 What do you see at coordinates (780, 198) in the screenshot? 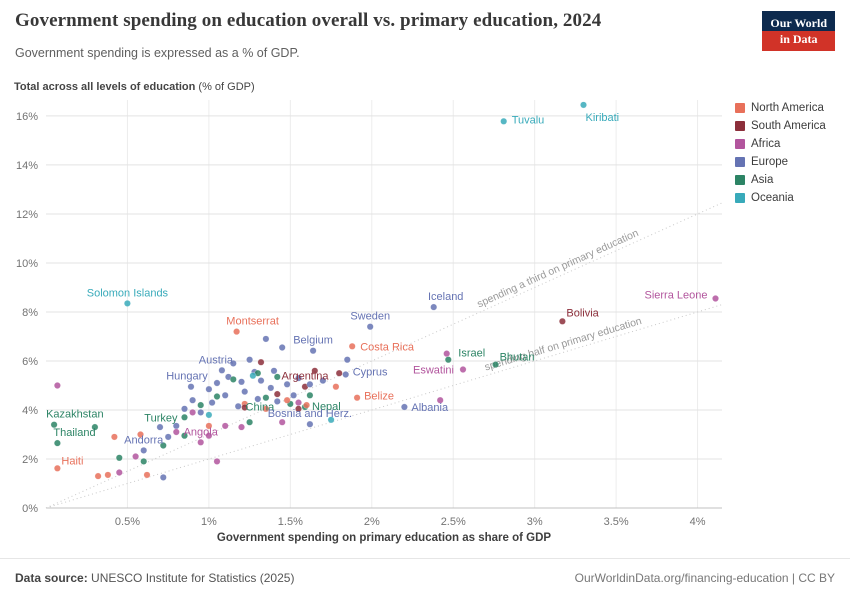
I see `legend-item-oc: Oceania` at bounding box center [780, 198].